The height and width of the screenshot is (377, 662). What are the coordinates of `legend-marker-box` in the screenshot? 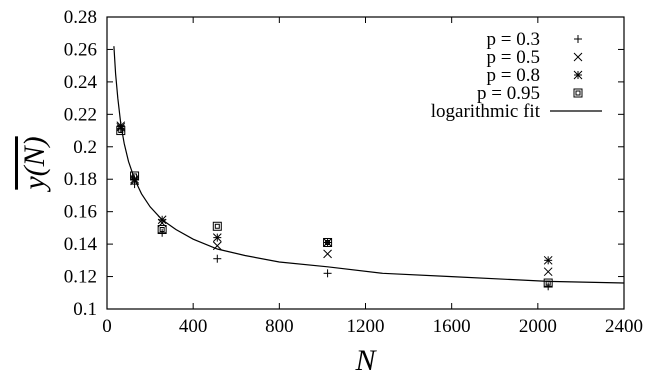 It's located at (578, 93).